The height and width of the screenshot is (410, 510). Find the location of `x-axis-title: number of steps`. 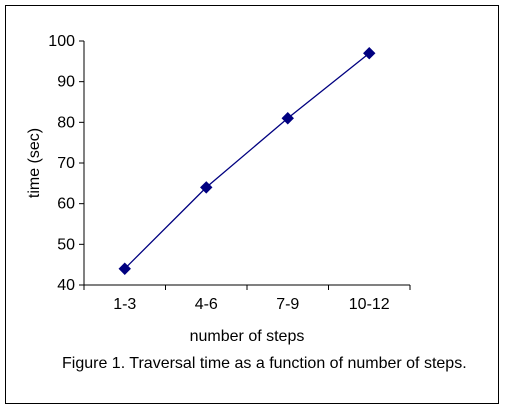

x-axis-title: number of steps is located at coordinates (247, 336).